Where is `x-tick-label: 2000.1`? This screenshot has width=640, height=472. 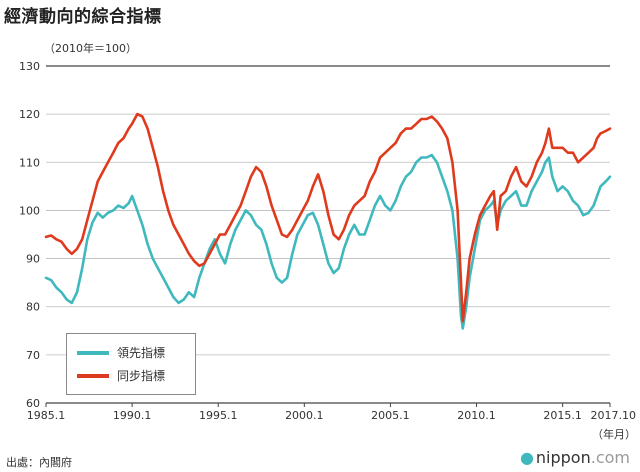 x-tick-label: 2000.1 is located at coordinates (304, 415).